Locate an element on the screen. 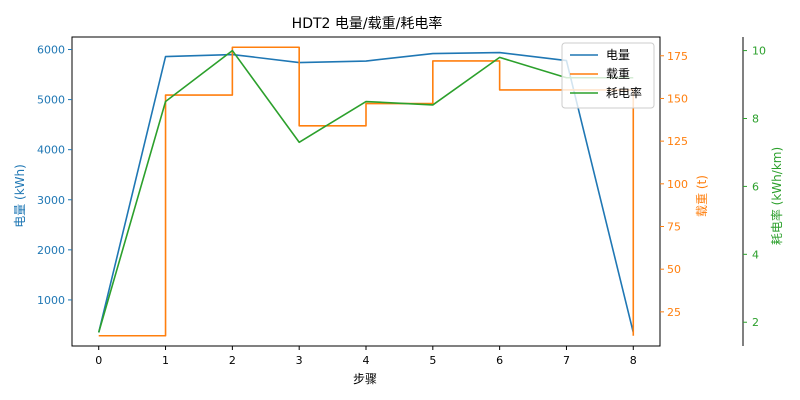  x-tick-label: 6 is located at coordinates (499, 360).